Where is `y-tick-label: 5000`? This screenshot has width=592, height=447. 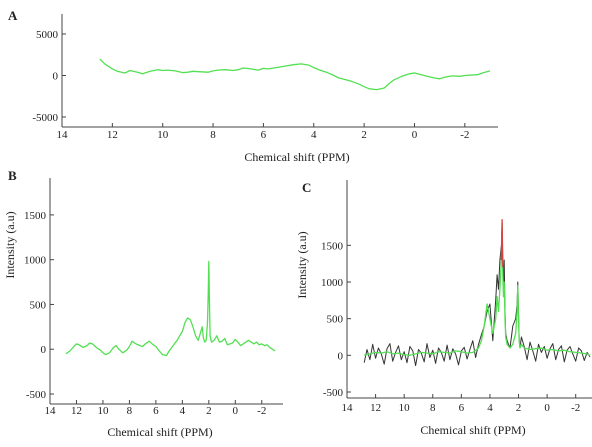
y-tick-label: 5000 is located at coordinates (47, 35).